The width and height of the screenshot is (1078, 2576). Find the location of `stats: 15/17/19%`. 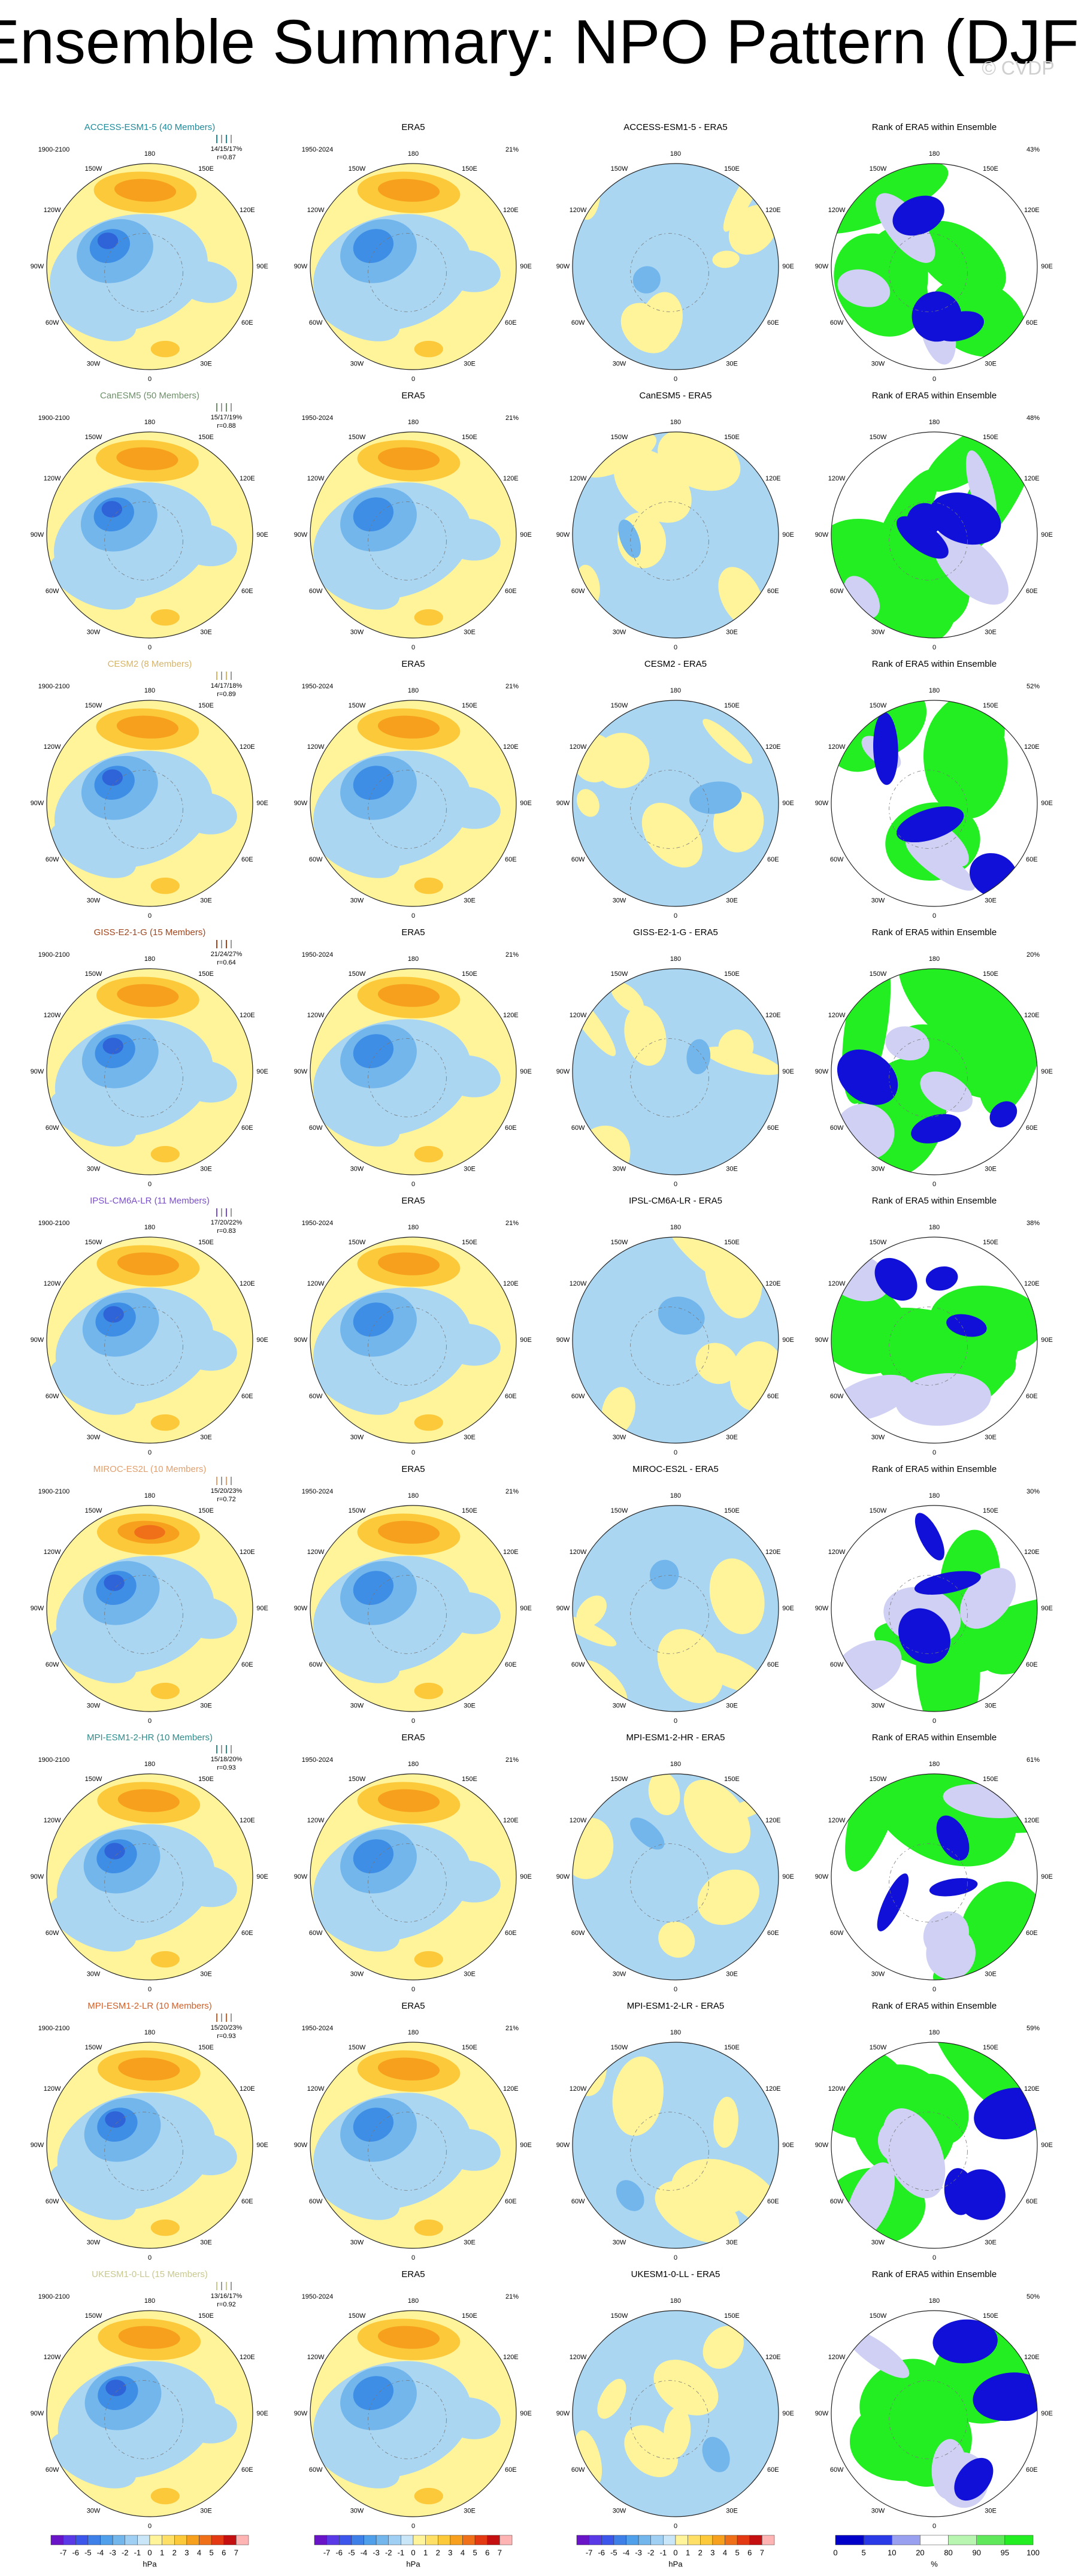

stats: 15/17/19% is located at coordinates (227, 417).